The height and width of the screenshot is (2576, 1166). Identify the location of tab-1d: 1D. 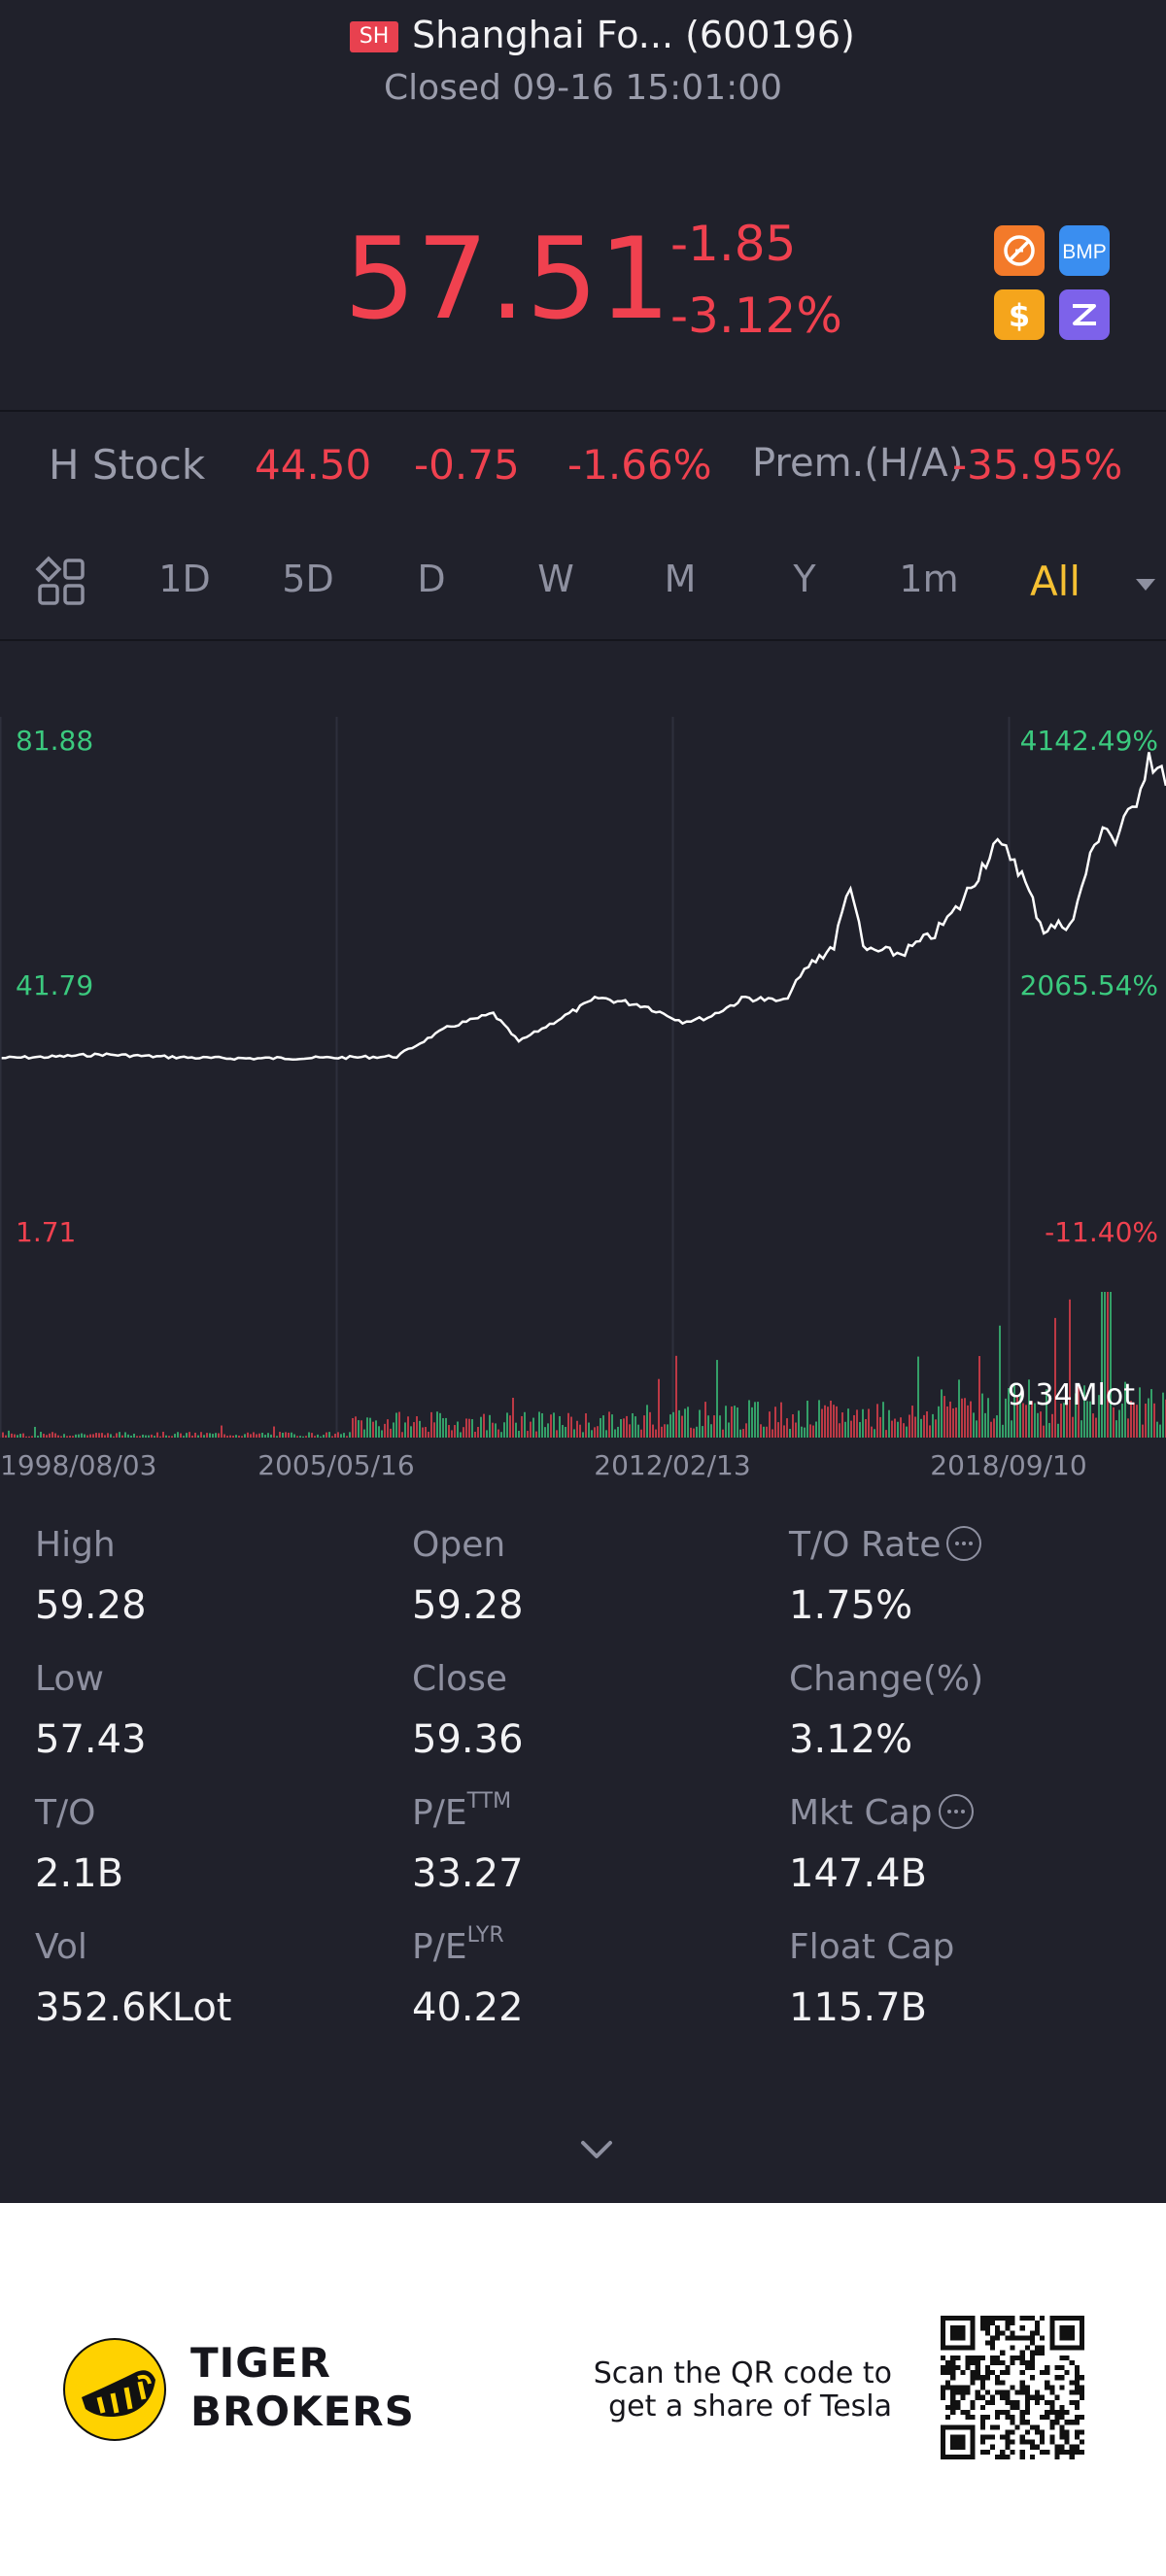
(184, 579).